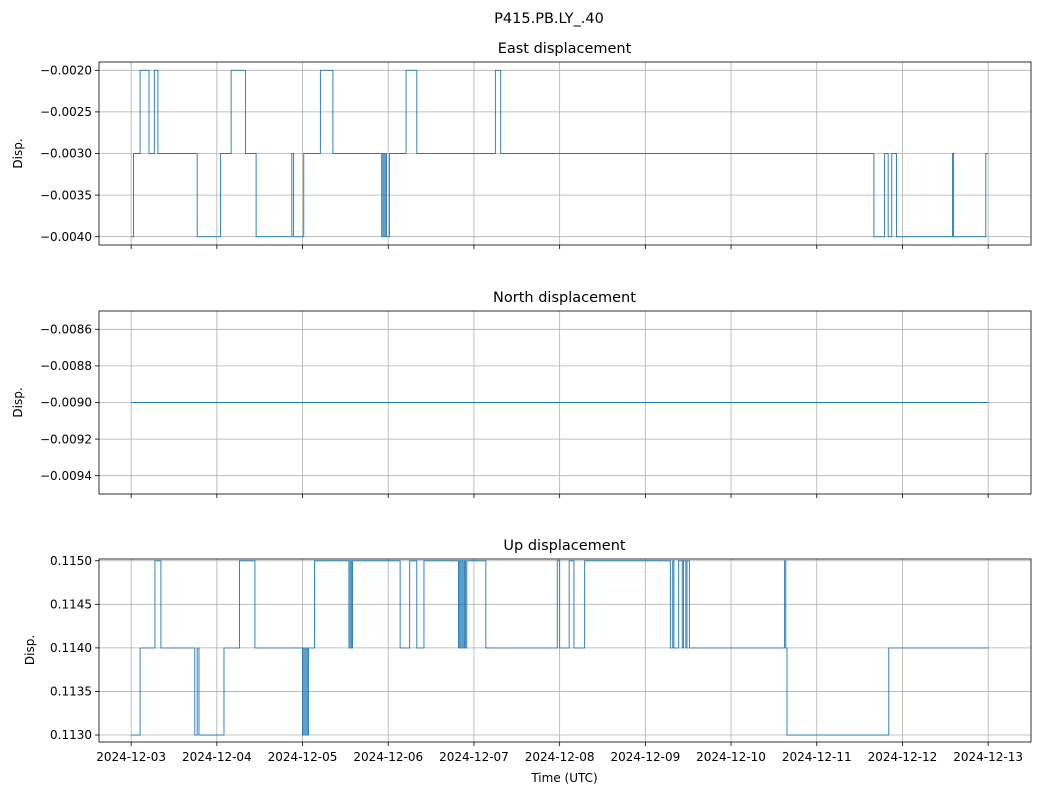  What do you see at coordinates (645, 757) in the screenshot?
I see `up-x-tick-label: 2024-12-09` at bounding box center [645, 757].